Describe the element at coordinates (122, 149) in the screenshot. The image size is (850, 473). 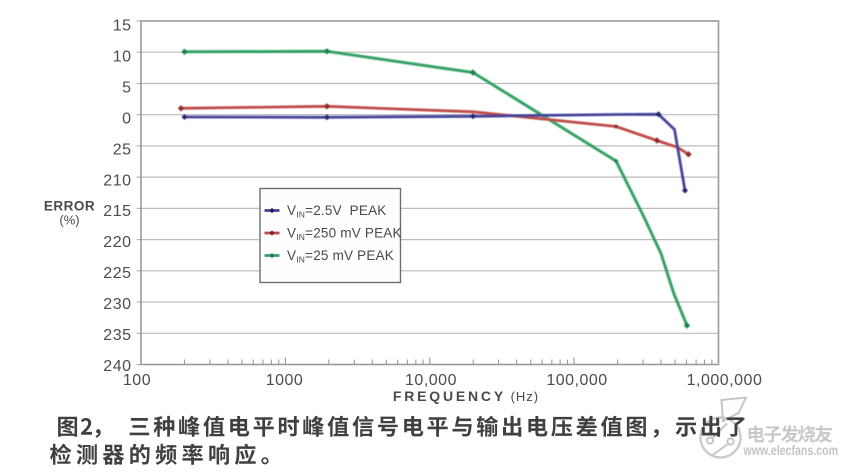
I see `svg-text: 25` at that location.